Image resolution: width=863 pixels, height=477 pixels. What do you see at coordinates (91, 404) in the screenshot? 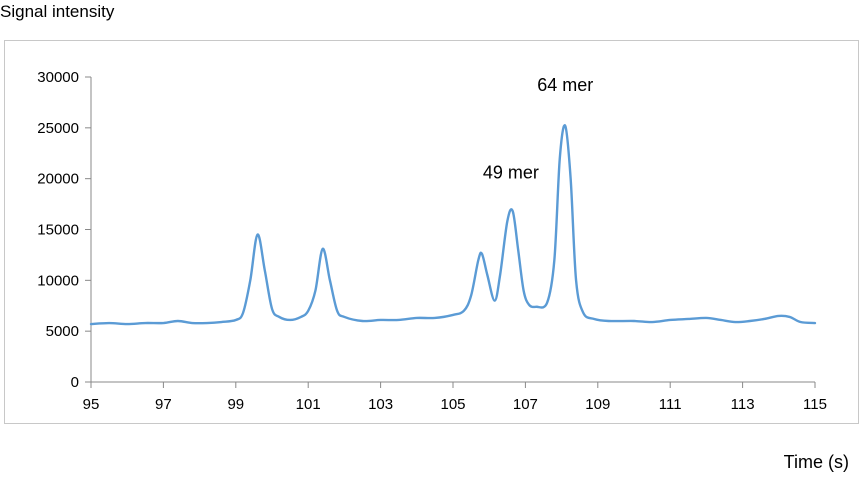
I see `x-tick-label: 95` at bounding box center [91, 404].